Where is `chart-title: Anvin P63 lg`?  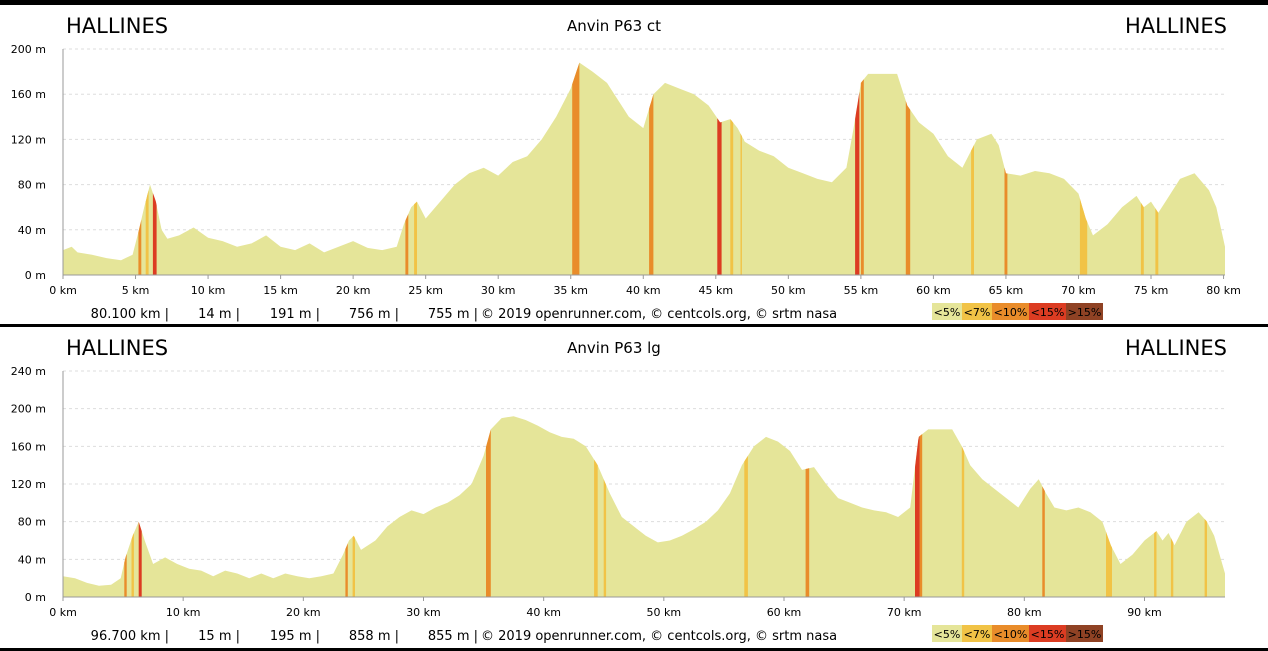 chart-title: Anvin P63 lg is located at coordinates (614, 348).